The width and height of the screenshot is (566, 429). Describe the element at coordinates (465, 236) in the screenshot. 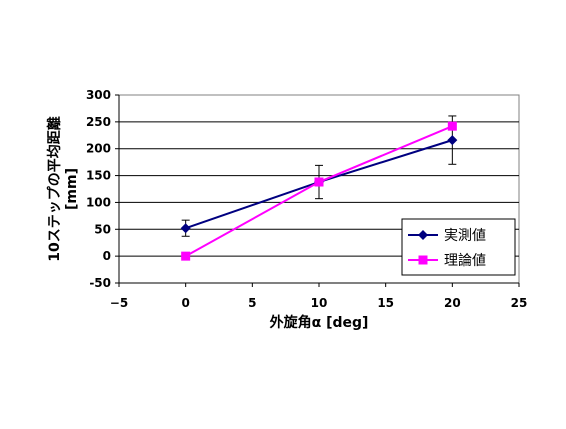

I see `legend-label: 実測値` at that location.